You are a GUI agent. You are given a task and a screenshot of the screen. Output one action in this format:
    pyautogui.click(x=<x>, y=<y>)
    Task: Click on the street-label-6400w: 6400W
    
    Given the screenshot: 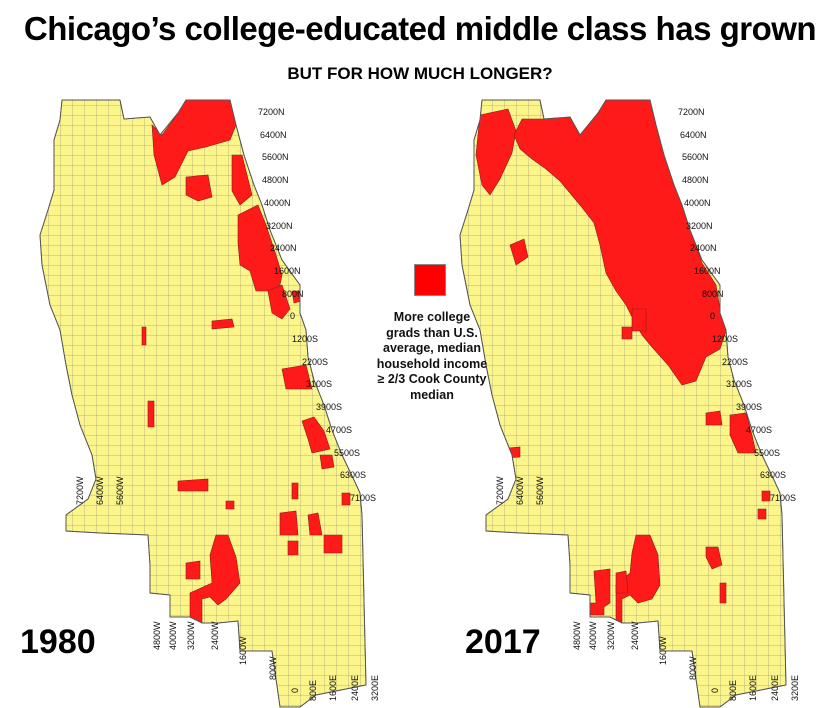 What is the action you would take?
    pyautogui.click(x=100, y=490)
    